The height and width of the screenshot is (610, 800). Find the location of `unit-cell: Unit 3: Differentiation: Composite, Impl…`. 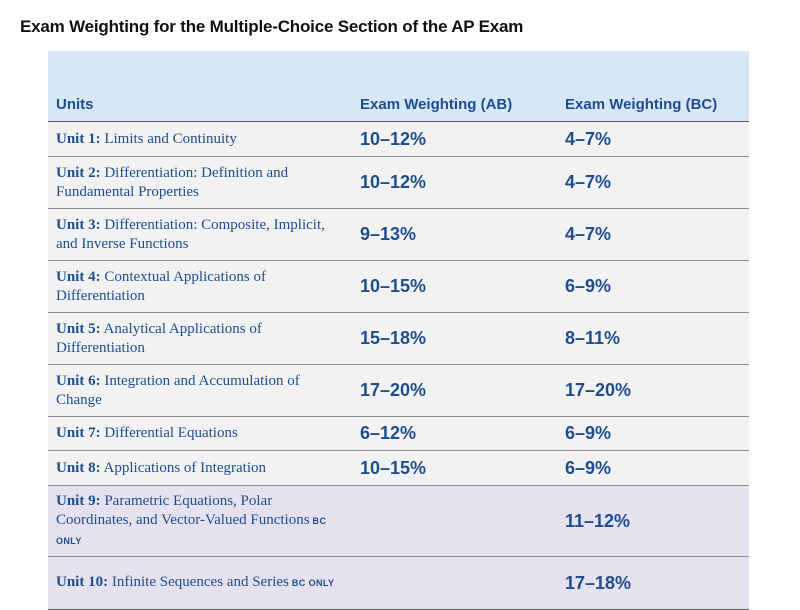

unit-cell: Unit 3: Differentiation: Composite, Impl… is located at coordinates (198, 234).